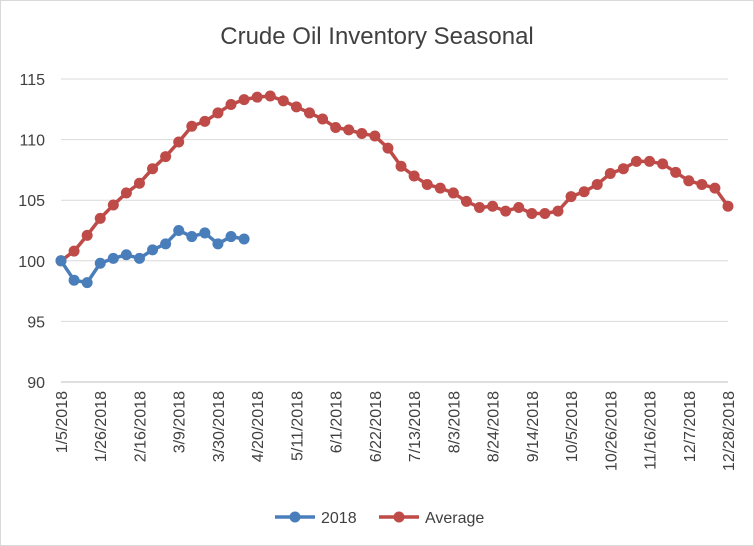  Describe the element at coordinates (729, 431) in the screenshot. I see `x-tick-label: 12/28/2018` at that location.